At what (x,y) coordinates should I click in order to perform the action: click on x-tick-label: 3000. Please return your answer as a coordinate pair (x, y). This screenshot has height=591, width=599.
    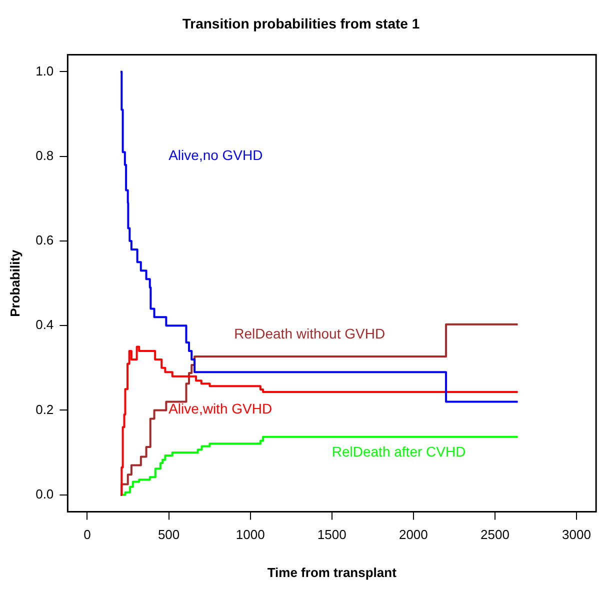
    Looking at the image, I should click on (576, 534).